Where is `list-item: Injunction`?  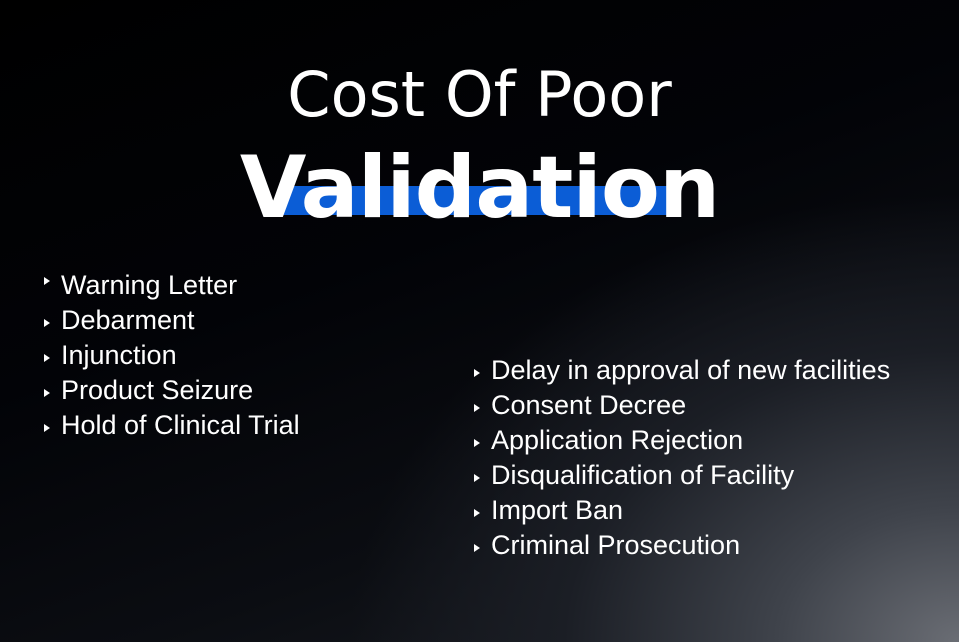
list-item: Injunction is located at coordinates (169, 355).